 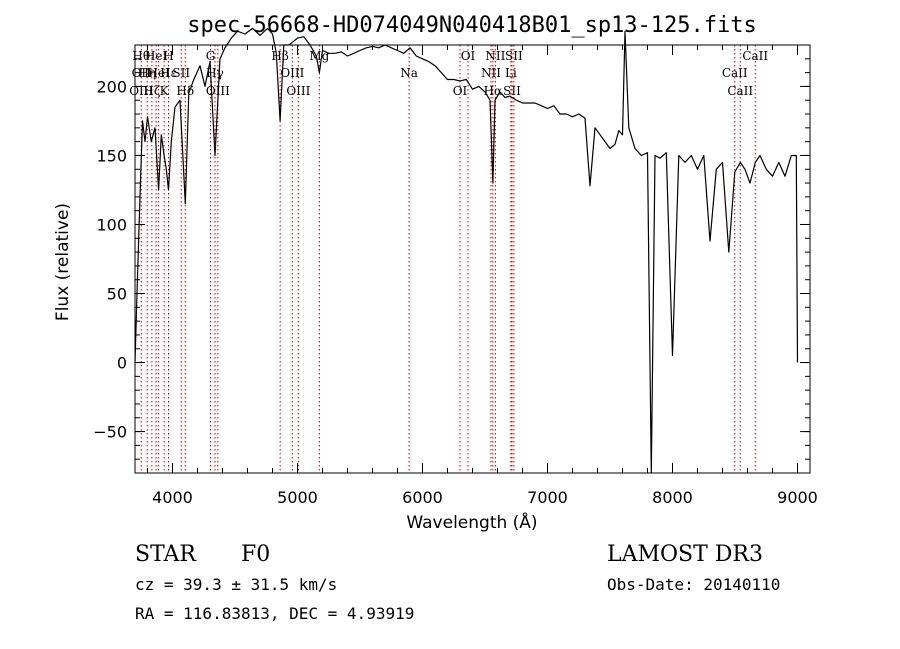 I want to click on object-subclass: F0, so click(x=255, y=554).